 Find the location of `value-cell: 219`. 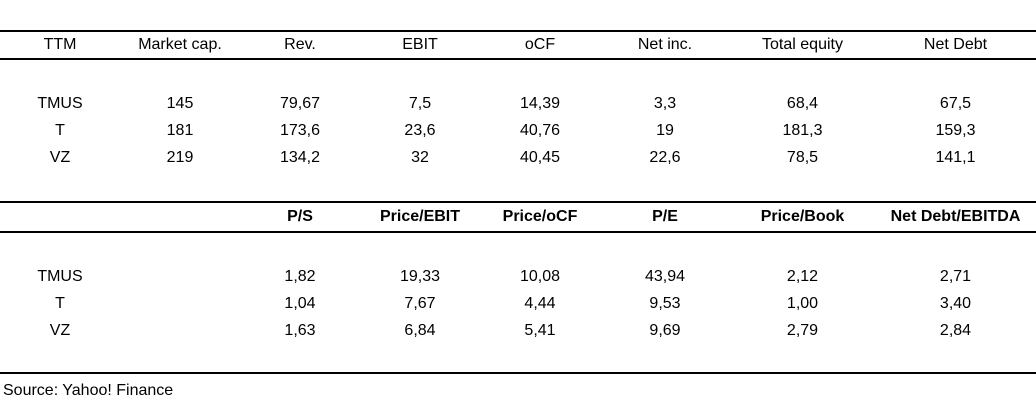

value-cell: 219 is located at coordinates (180, 157).